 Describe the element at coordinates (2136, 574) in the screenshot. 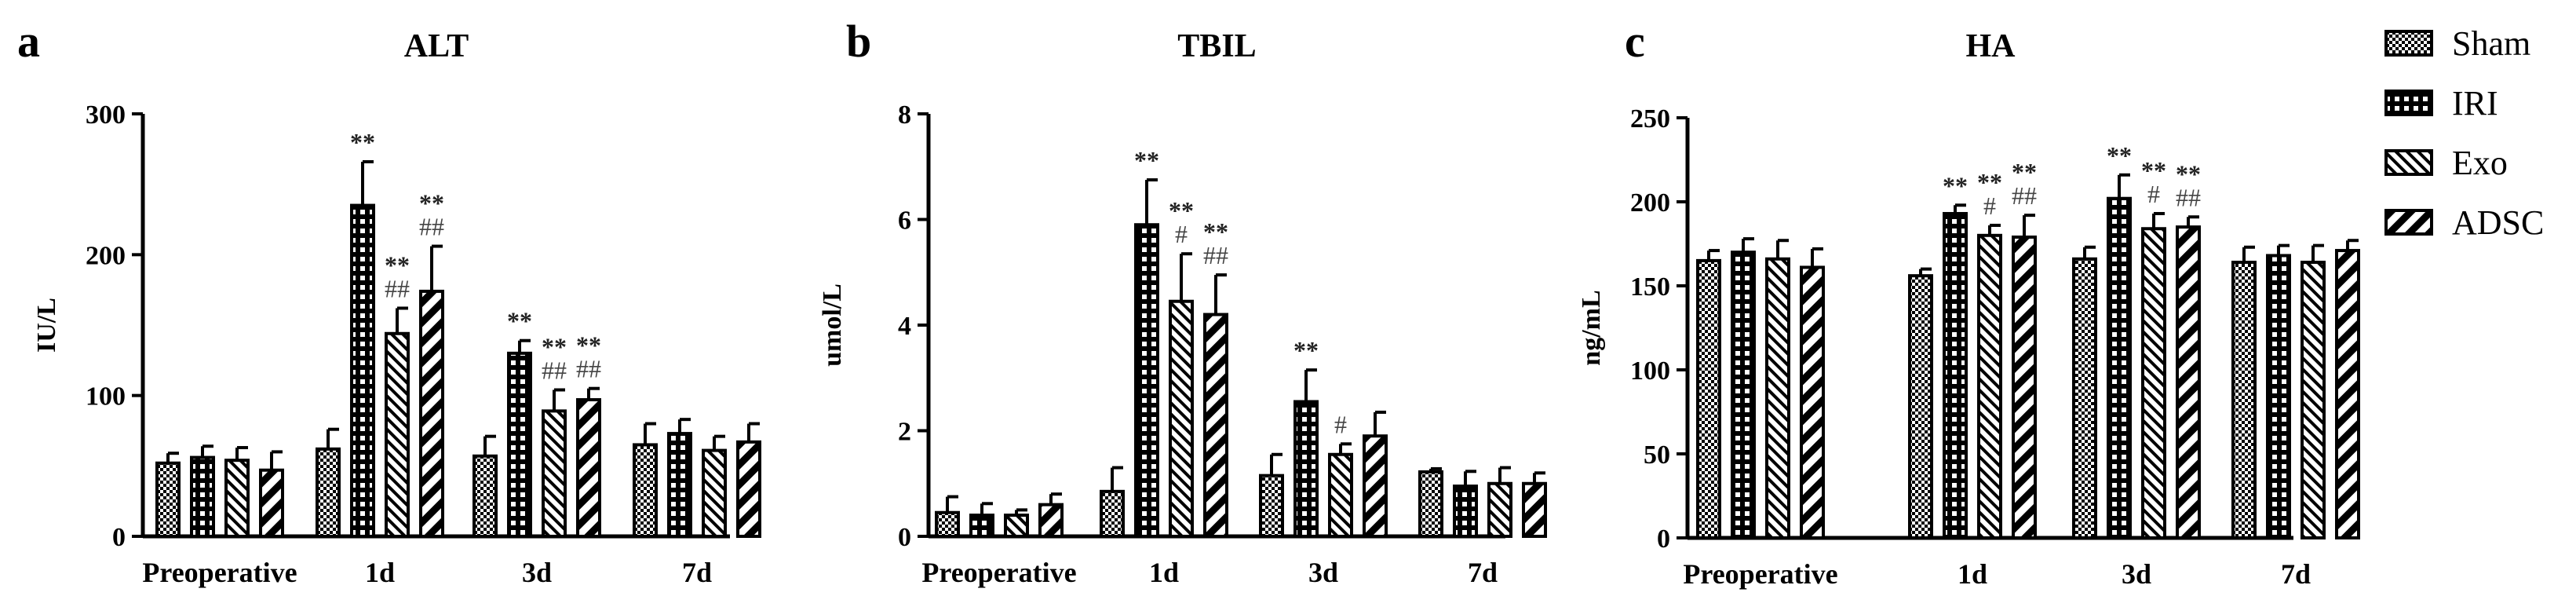

I see `x-tick-label: 3d` at that location.